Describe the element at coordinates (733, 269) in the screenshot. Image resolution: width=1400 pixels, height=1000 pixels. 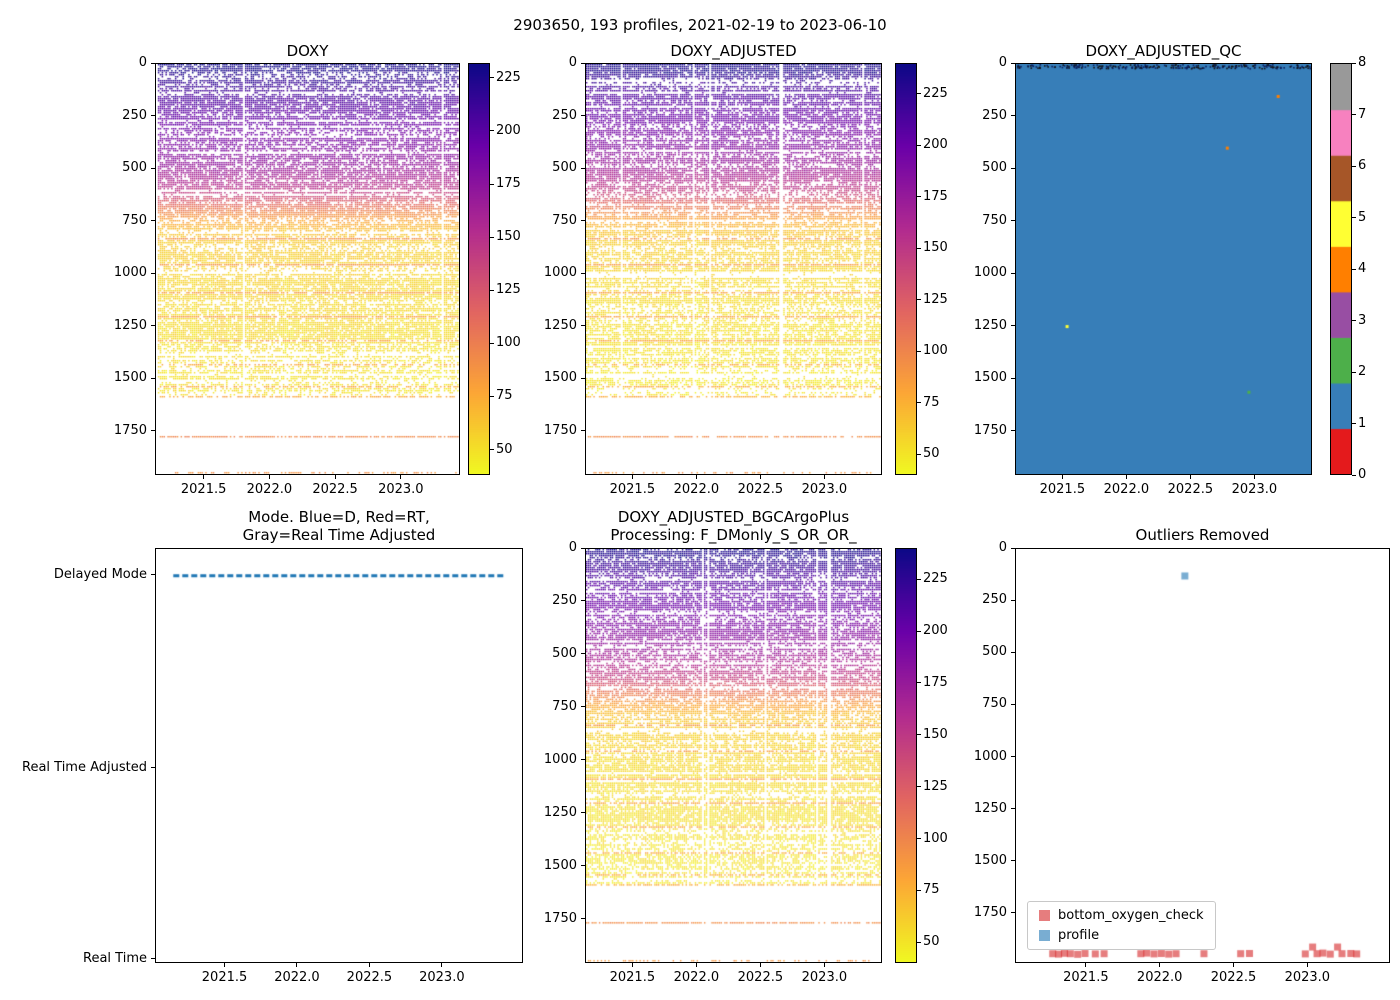
I see `doxy-adjusted-heatmap-canvas` at that location.